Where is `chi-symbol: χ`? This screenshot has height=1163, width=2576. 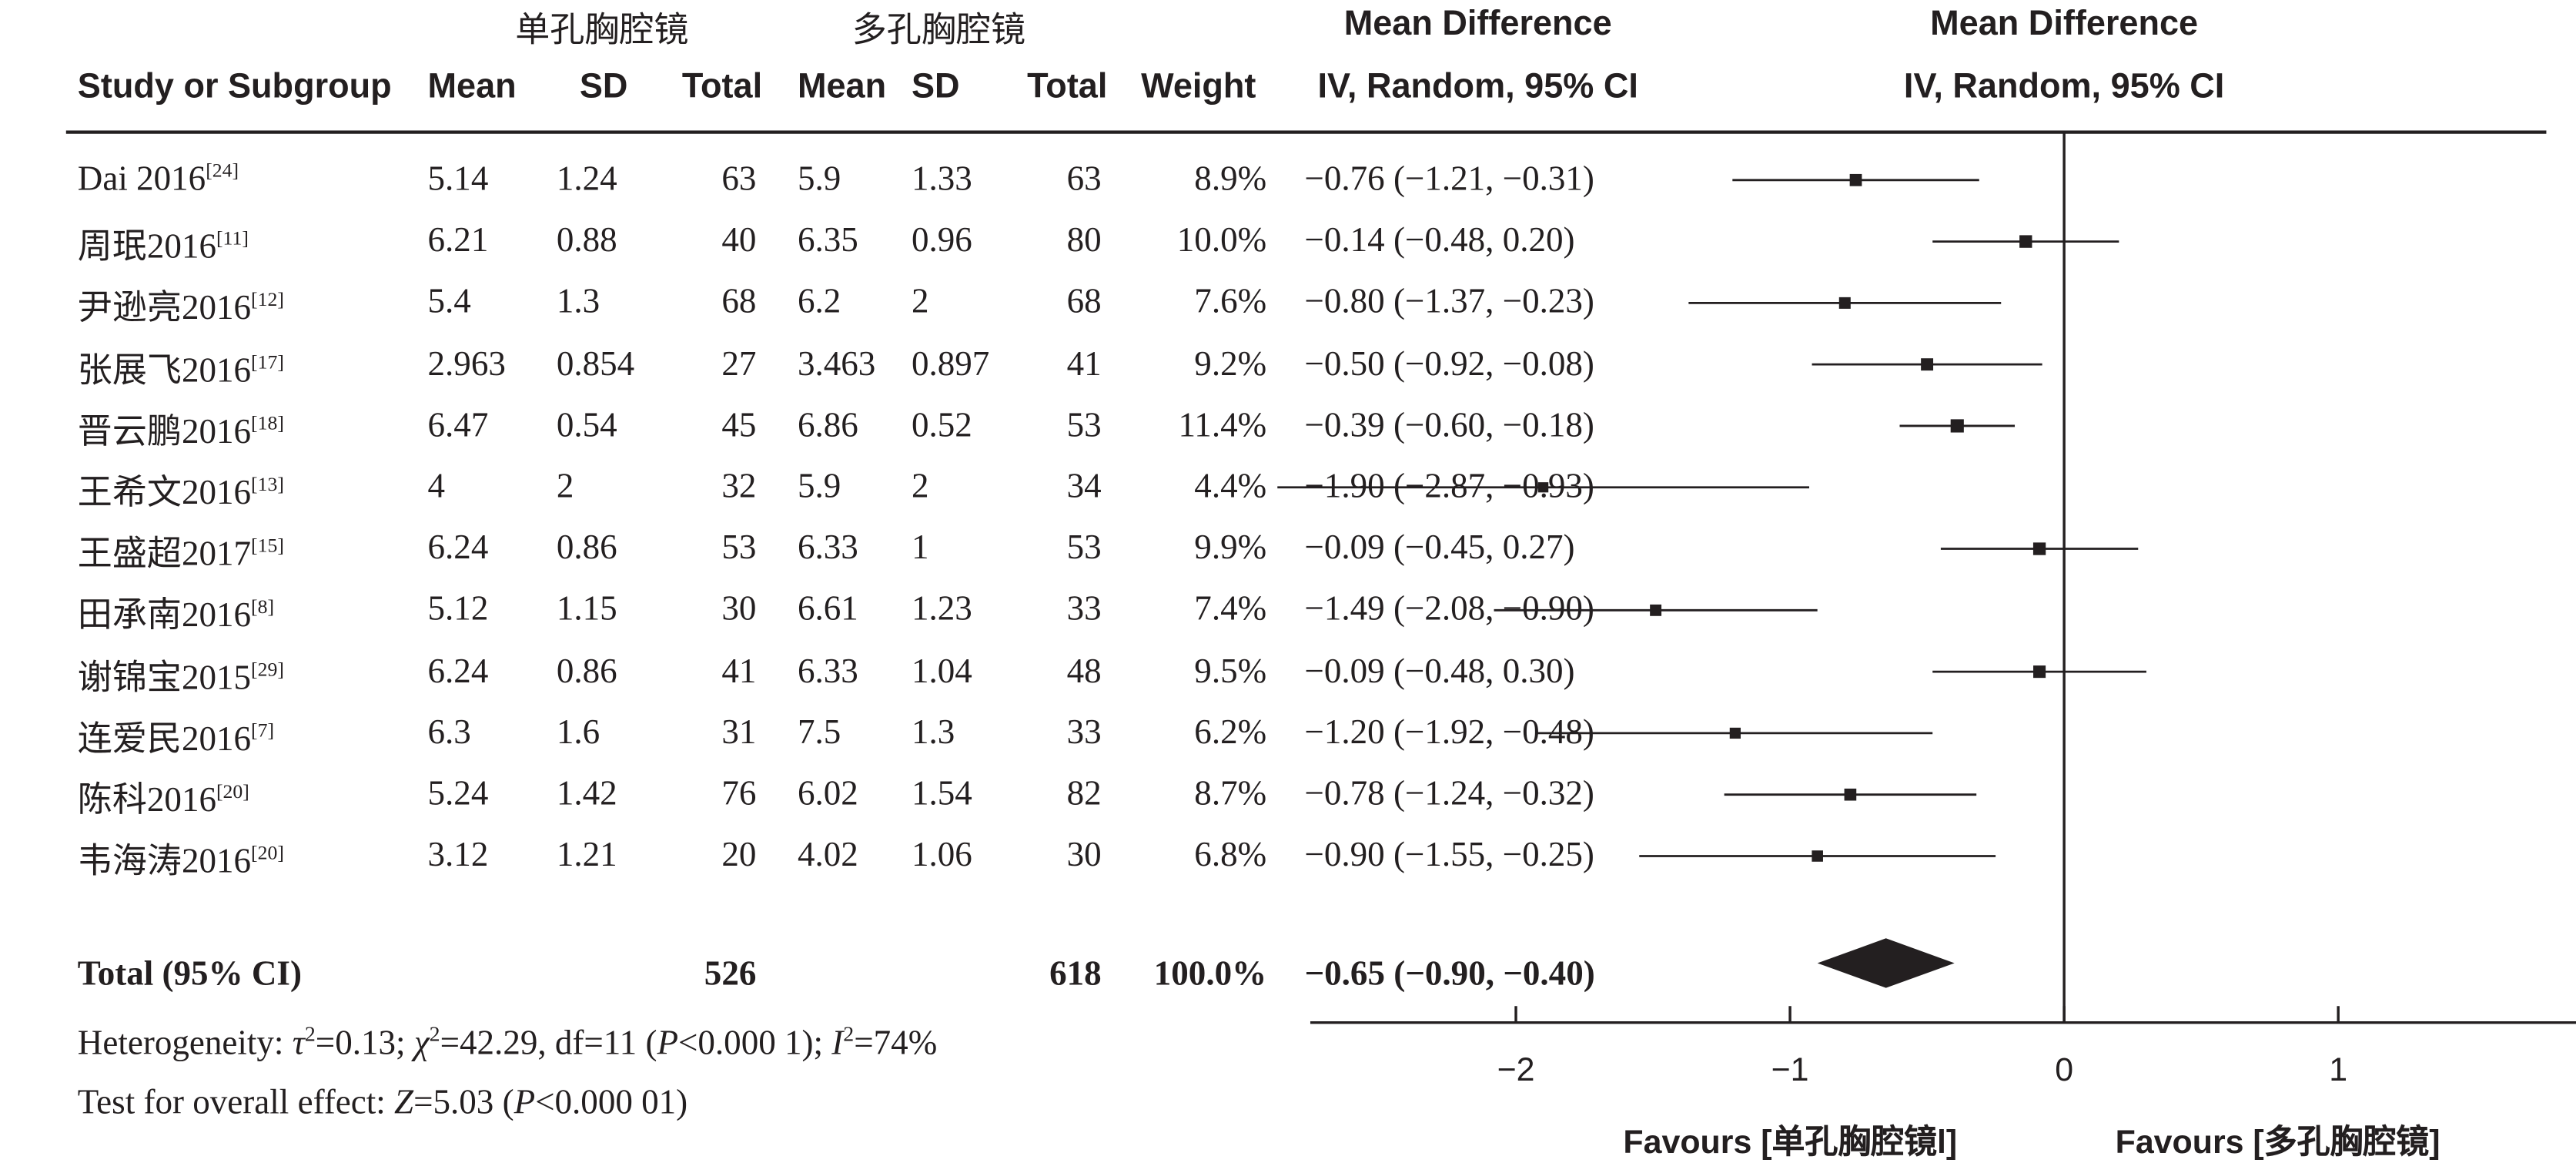
chi-symbol: χ is located at coordinates (422, 1042).